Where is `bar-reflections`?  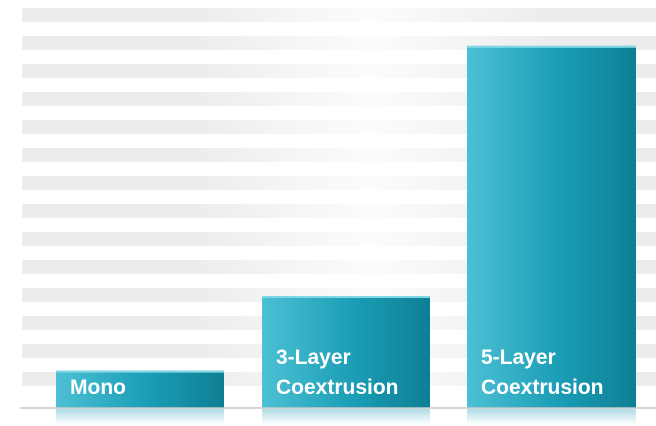 bar-reflections is located at coordinates (346, 417).